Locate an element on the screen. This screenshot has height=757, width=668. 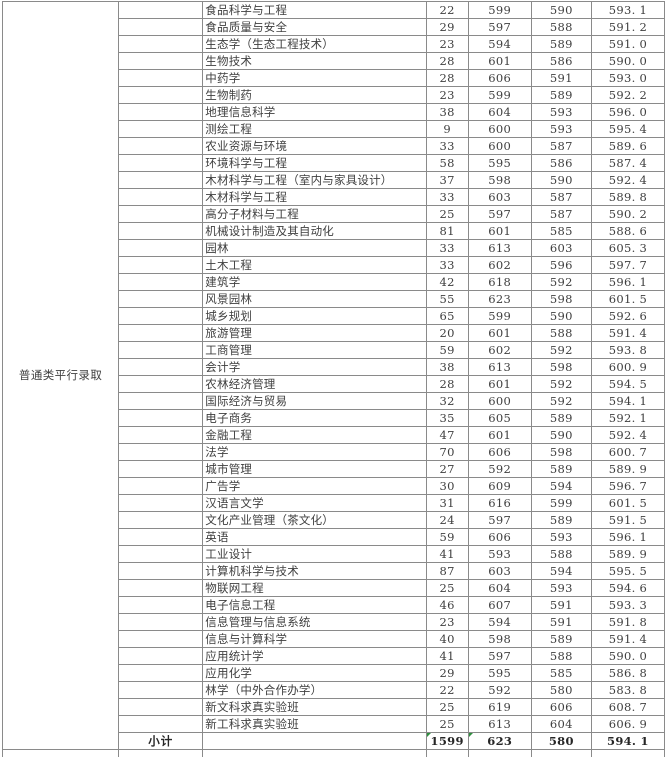
plan-count-cell: 58 is located at coordinates (447, 163).